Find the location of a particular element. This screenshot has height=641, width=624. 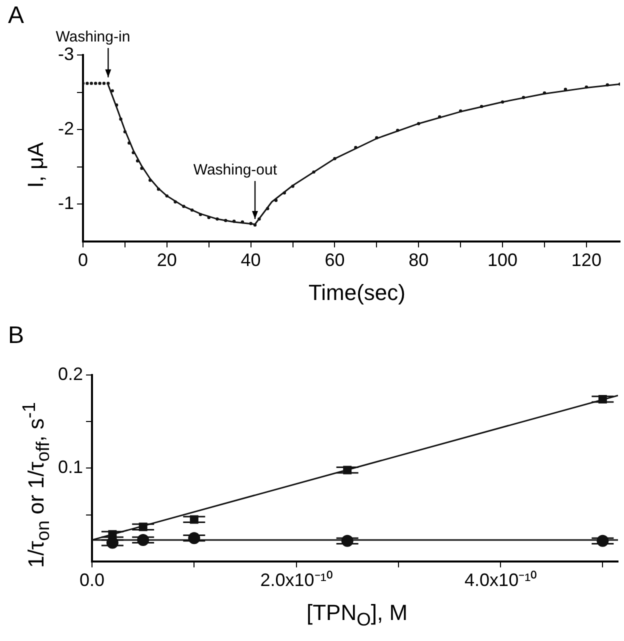

x-tick-label: 4.0x10⁻¹⁰ is located at coordinates (500, 580).